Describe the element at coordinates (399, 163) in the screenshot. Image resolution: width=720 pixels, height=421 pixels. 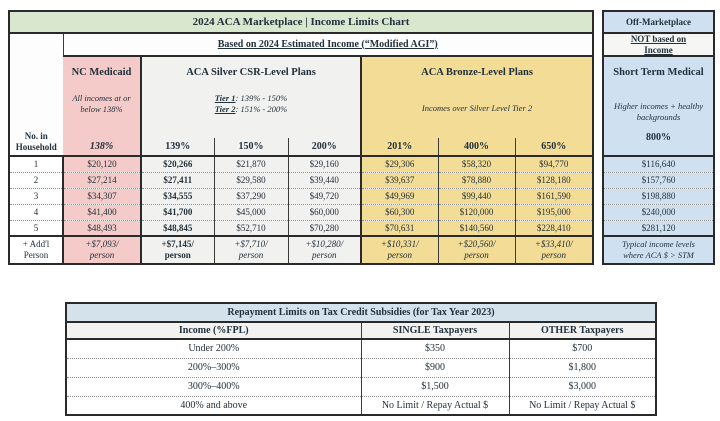
I see `income-cell-201: $29,306` at that location.